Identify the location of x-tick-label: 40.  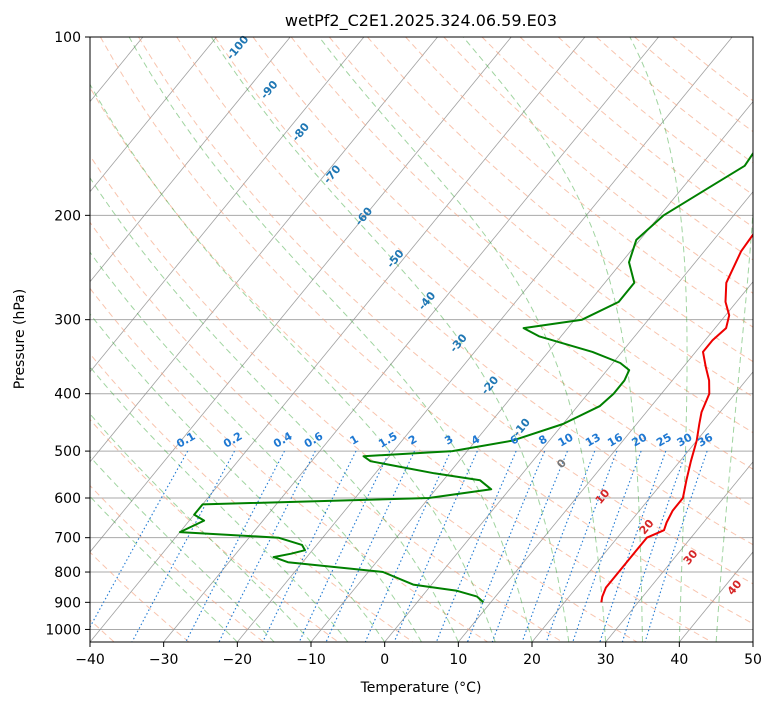
(679, 660).